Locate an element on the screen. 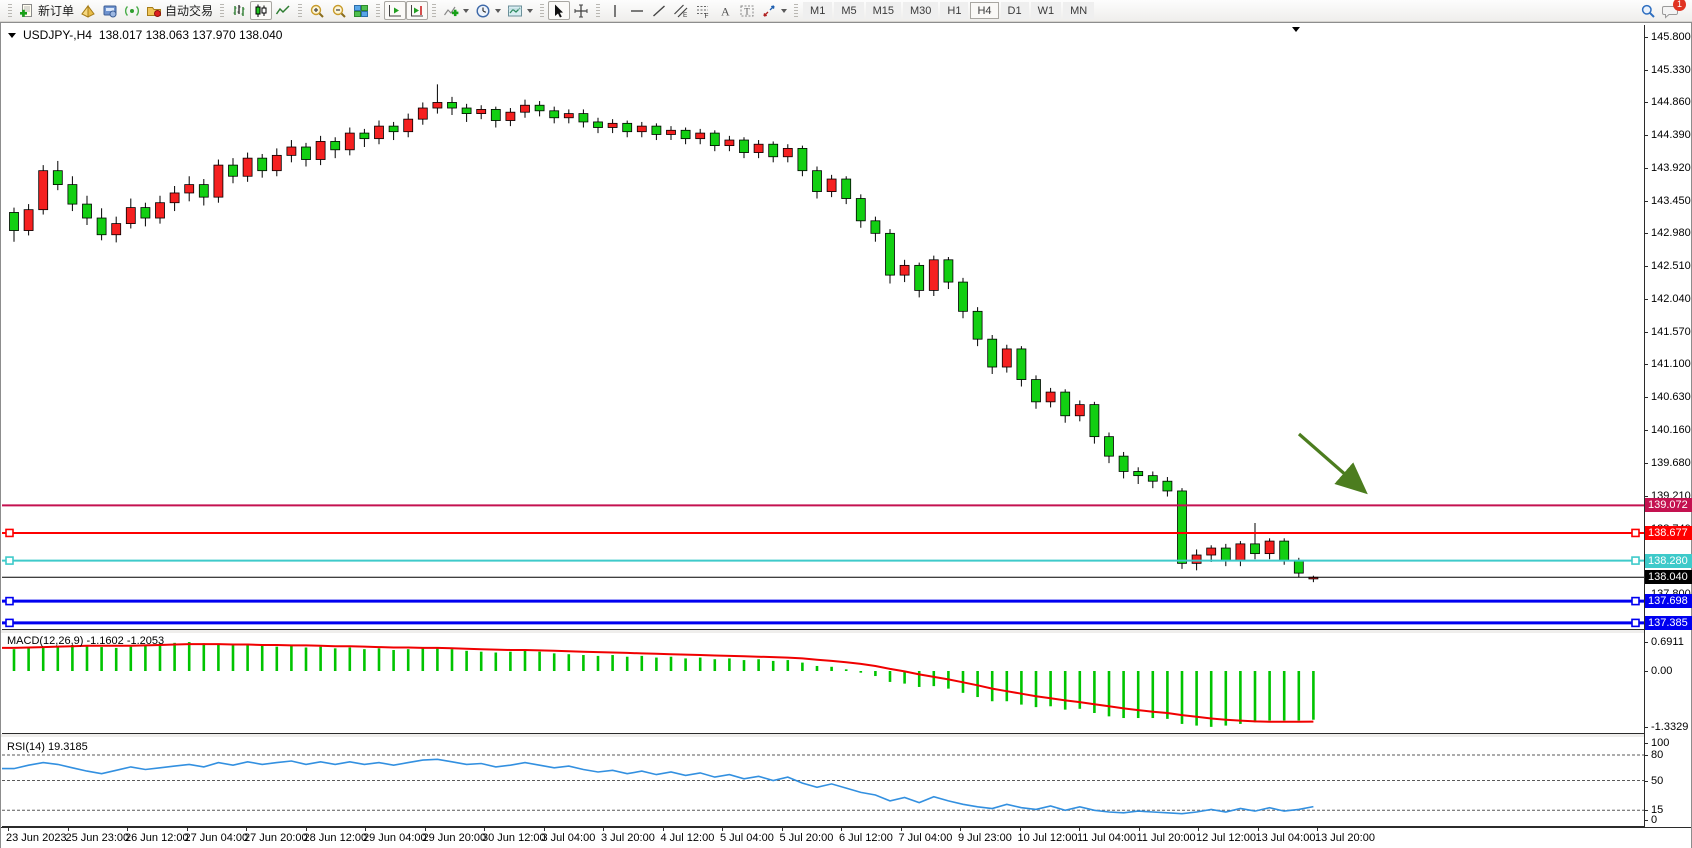 This screenshot has width=1692, height=848. autotrading-icon is located at coordinates (154, 11).